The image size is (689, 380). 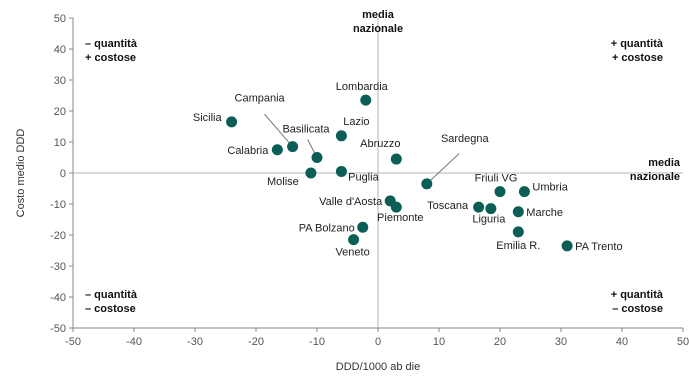 I want to click on point-label: Veneto, so click(x=352, y=253).